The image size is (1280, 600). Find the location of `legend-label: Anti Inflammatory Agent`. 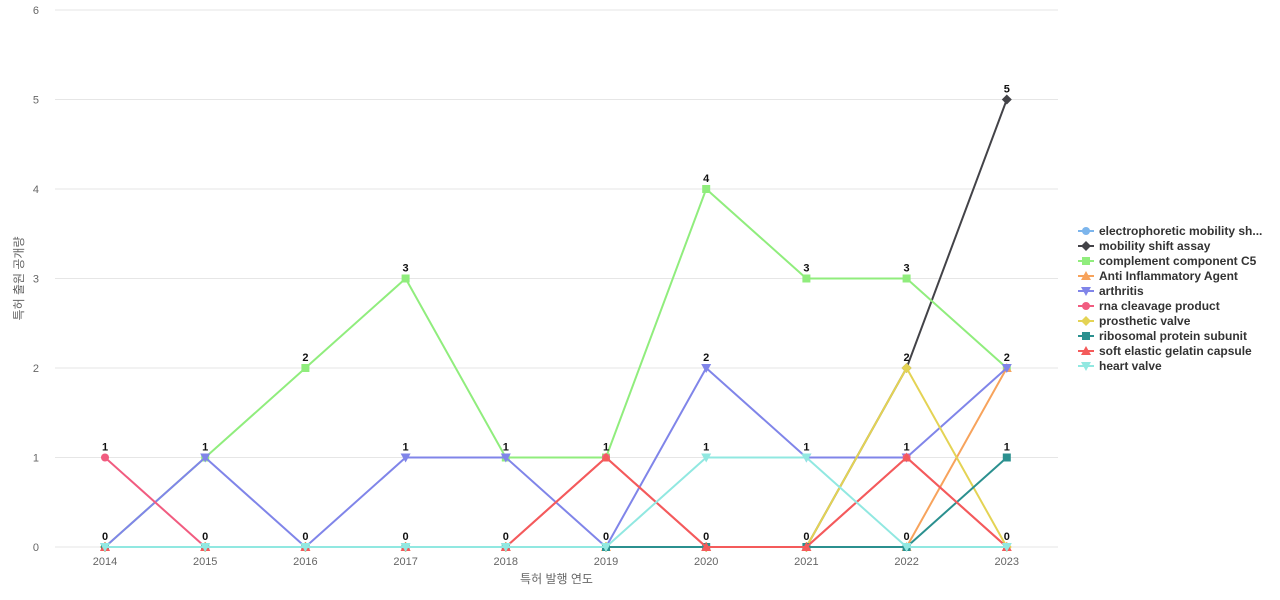

legend-label: Anti Inflammatory Agent is located at coordinates (1168, 276).